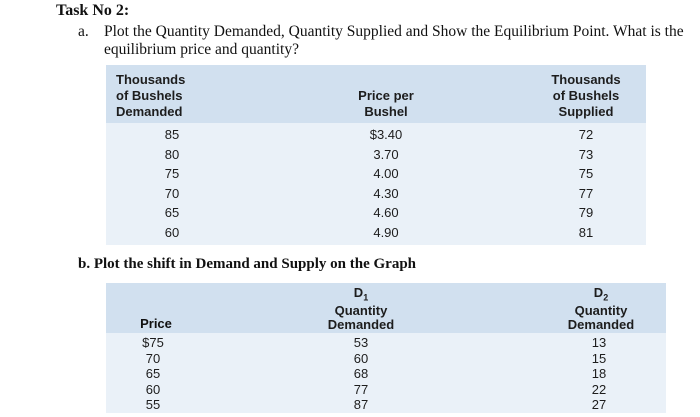 The height and width of the screenshot is (417, 700). I want to click on task-title: Task No 2:, so click(93, 10).